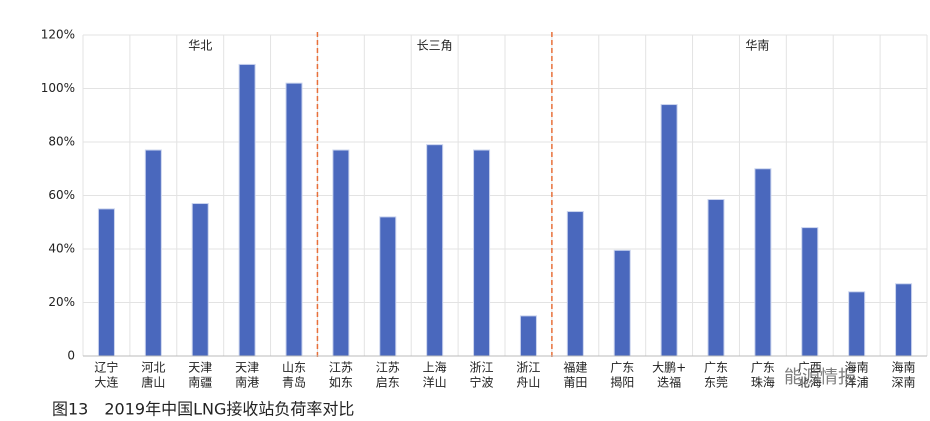  Describe the element at coordinates (575, 367) in the screenshot. I see `x-tick-label: 福建` at that location.